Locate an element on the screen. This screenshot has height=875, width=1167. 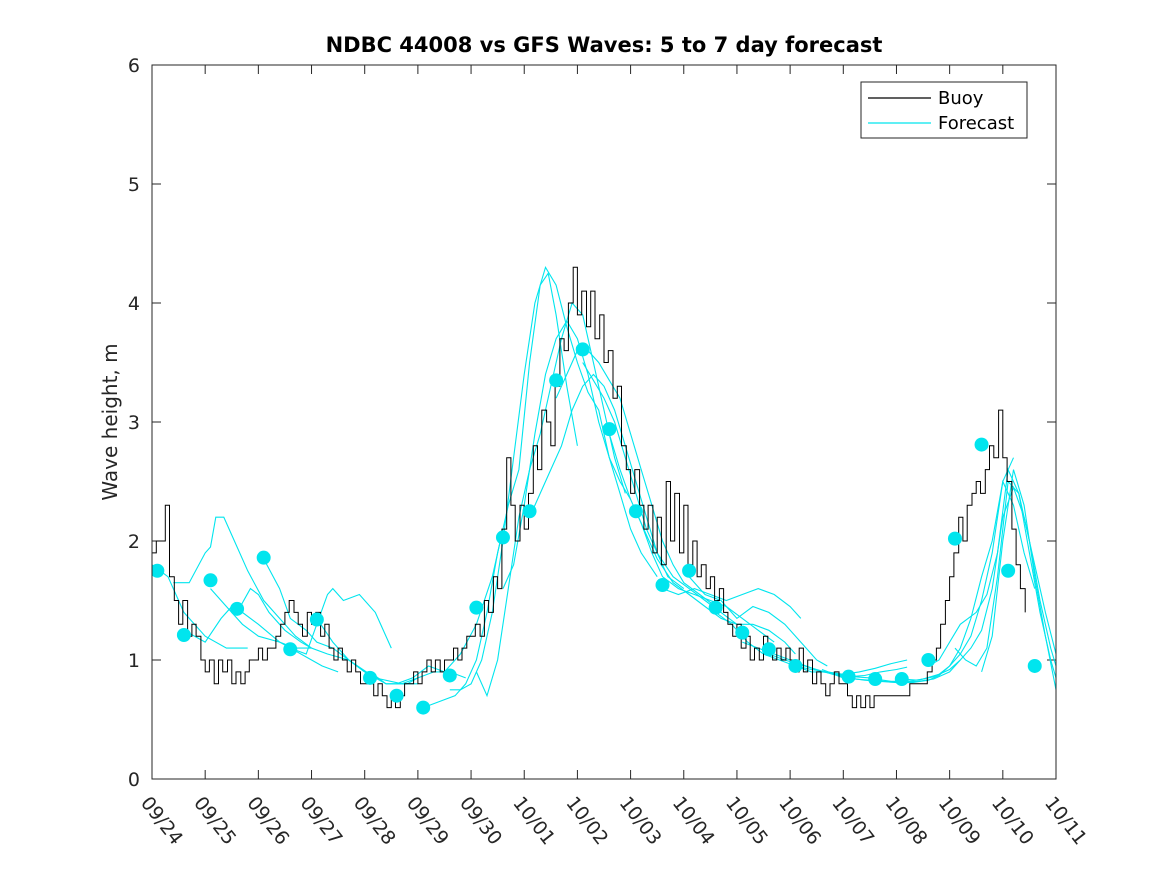
y-tick-label: 1 is located at coordinates (134, 661).